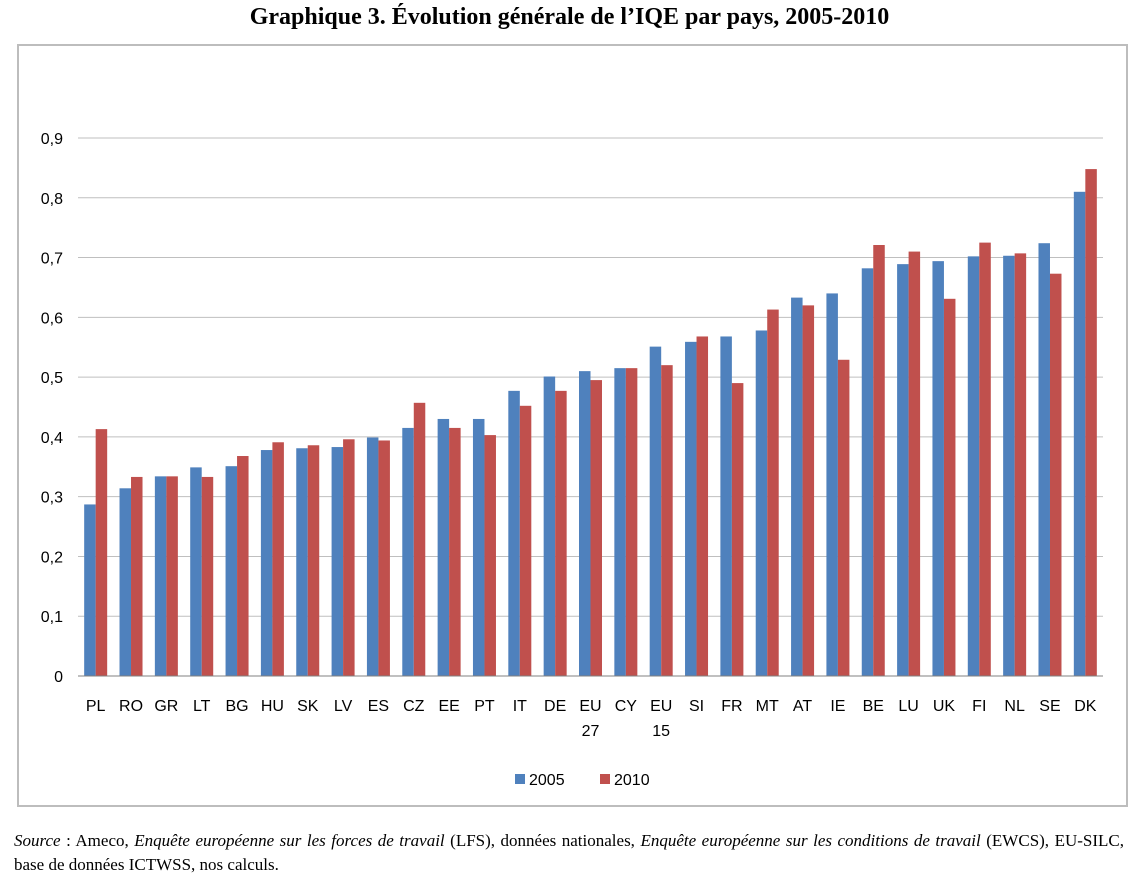  Describe the element at coordinates (1049, 706) in the screenshot. I see `x-tick-label: SE` at that location.